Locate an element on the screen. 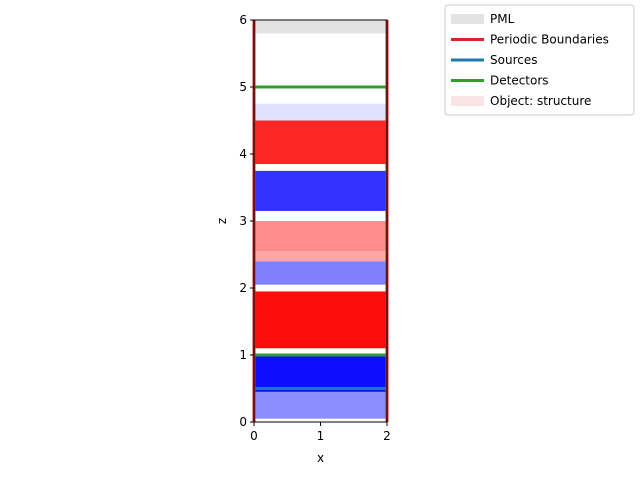  y-tick-label-2: 2 is located at coordinates (243, 288).